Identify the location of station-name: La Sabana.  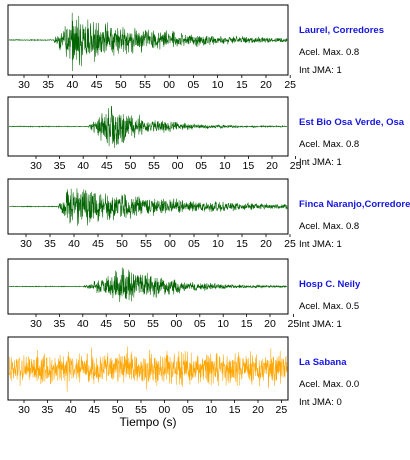
(323, 362).